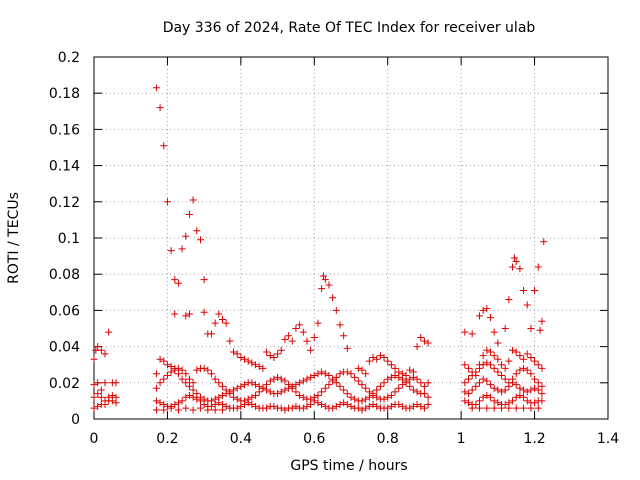 This screenshot has width=640, height=480. I want to click on y-tick-label: 0.14, so click(64, 167).